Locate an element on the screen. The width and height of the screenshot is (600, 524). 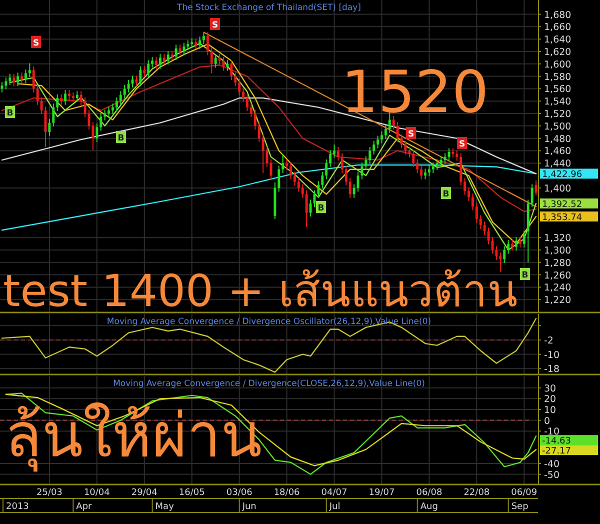
text: 1,392.52 is located at coordinates (562, 205).